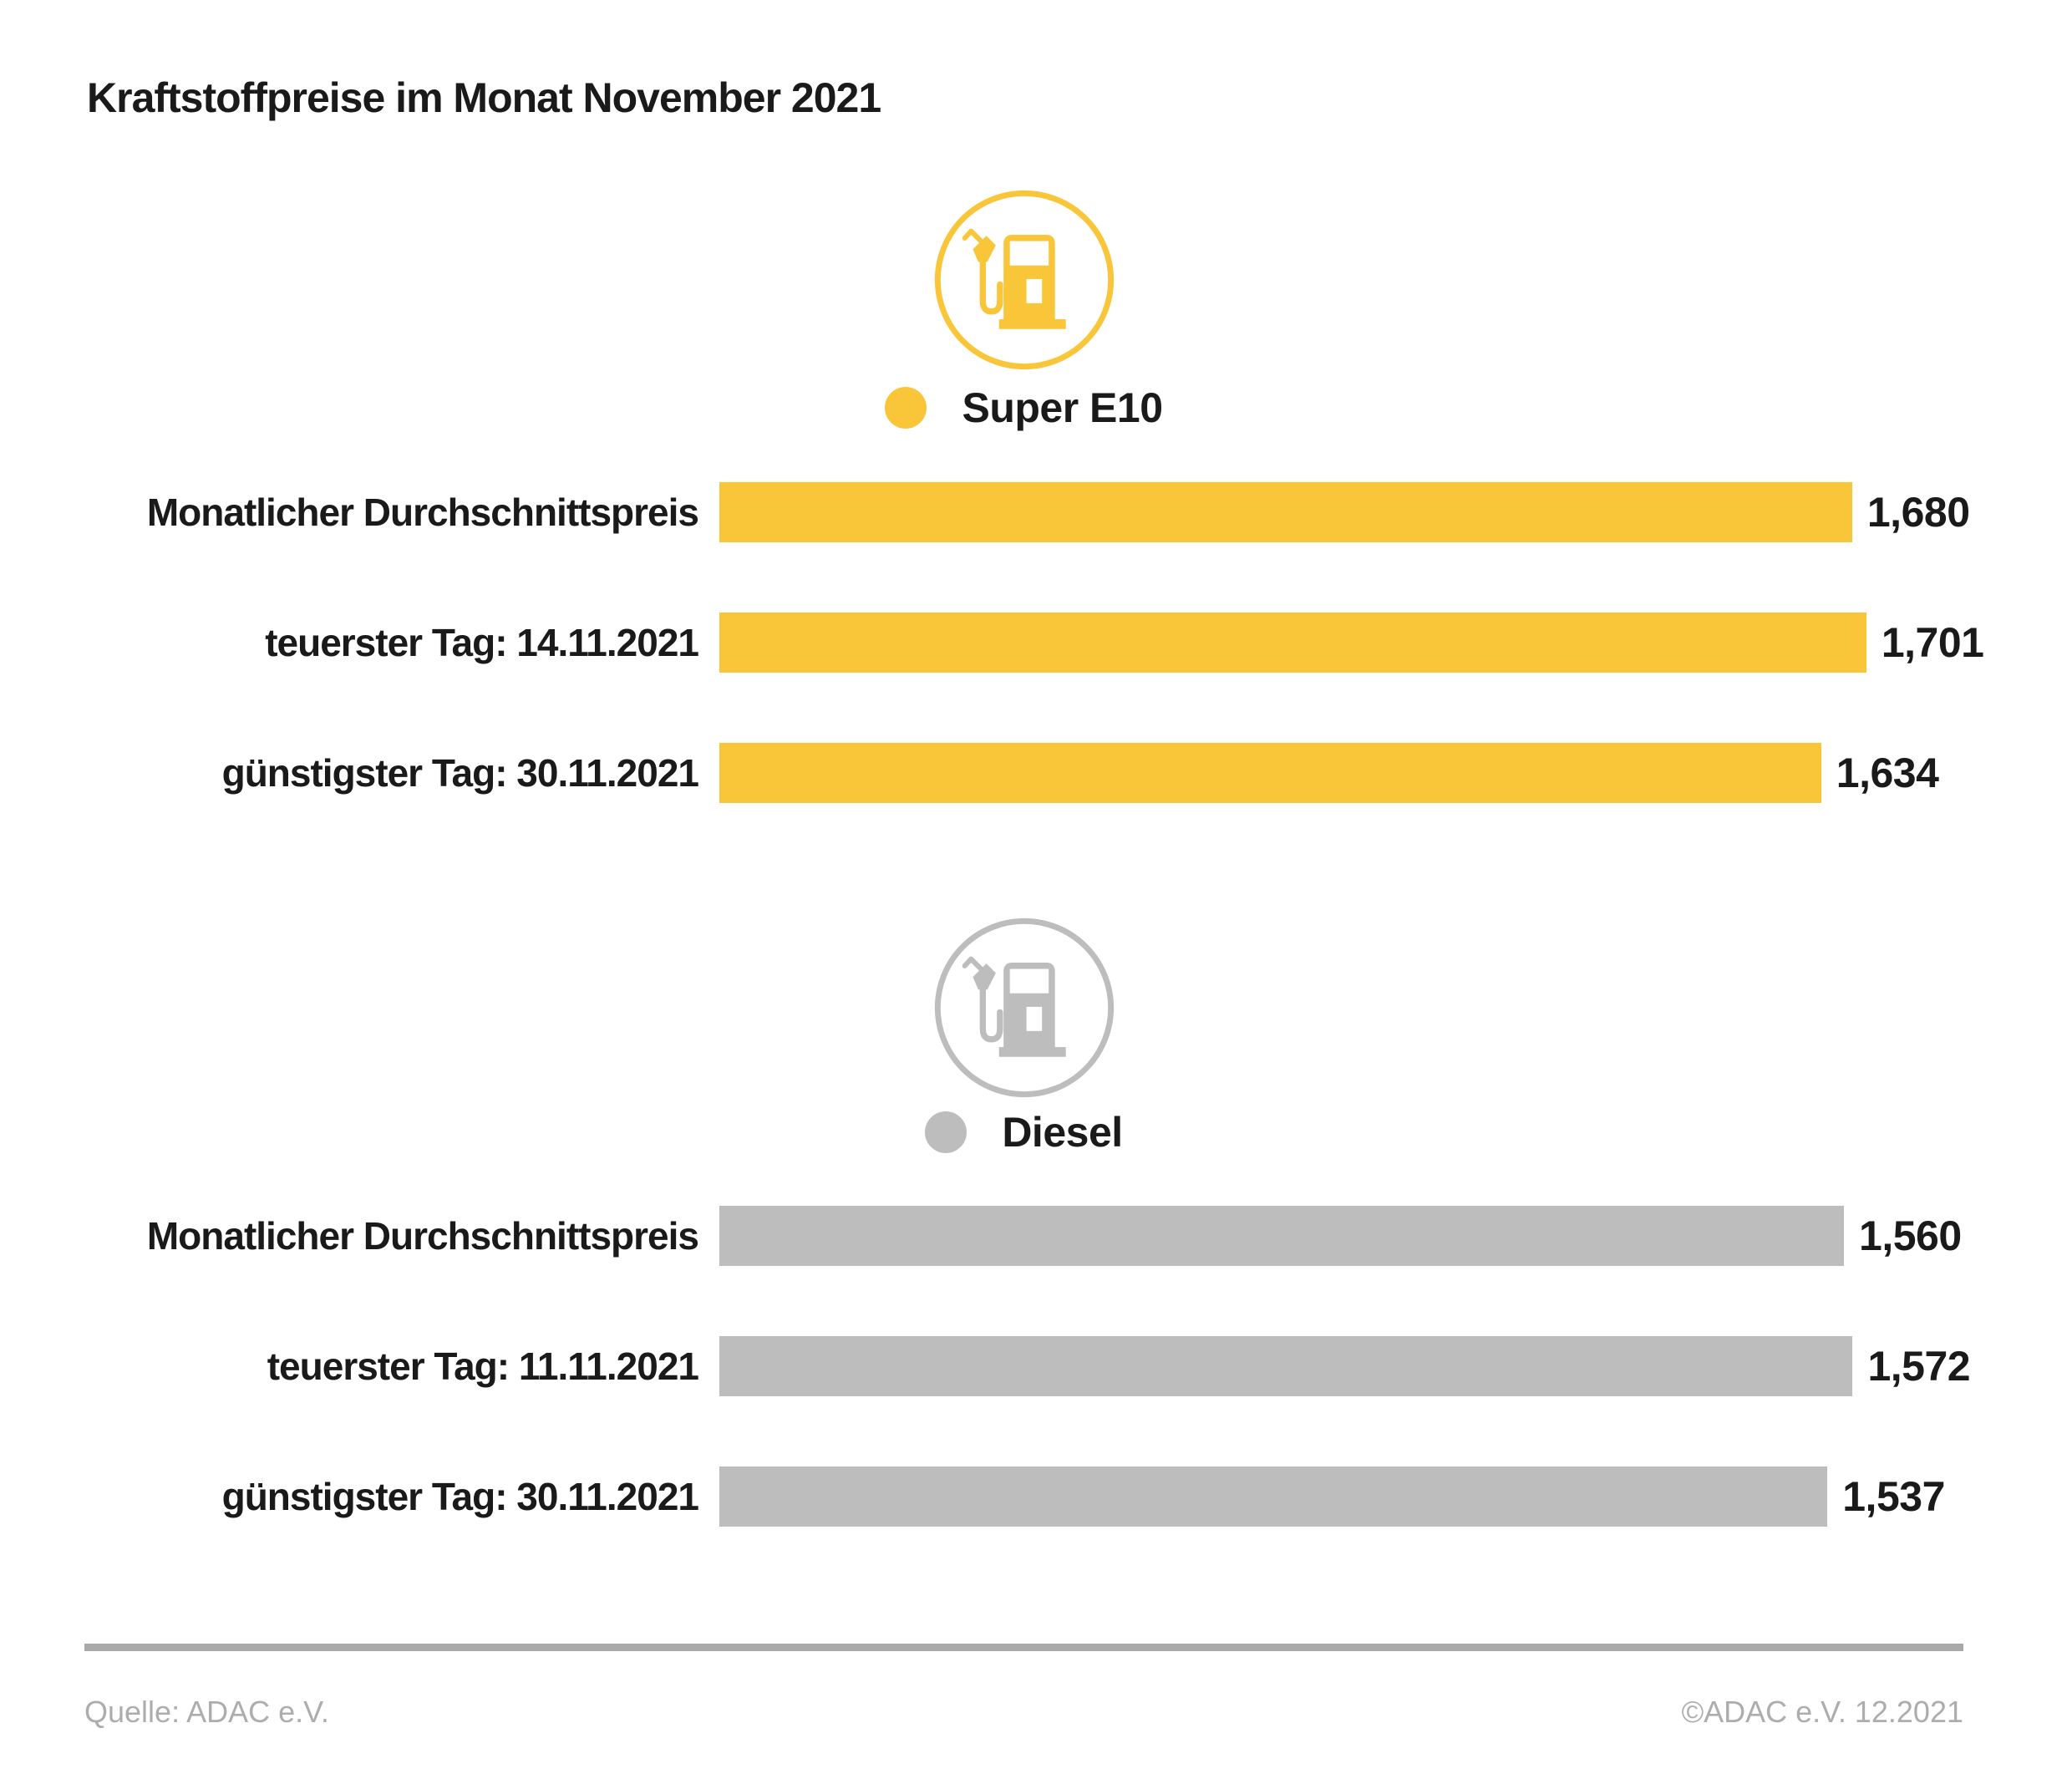 The image size is (2072, 1784). I want to click on bar-diesel-avg, so click(1282, 1236).